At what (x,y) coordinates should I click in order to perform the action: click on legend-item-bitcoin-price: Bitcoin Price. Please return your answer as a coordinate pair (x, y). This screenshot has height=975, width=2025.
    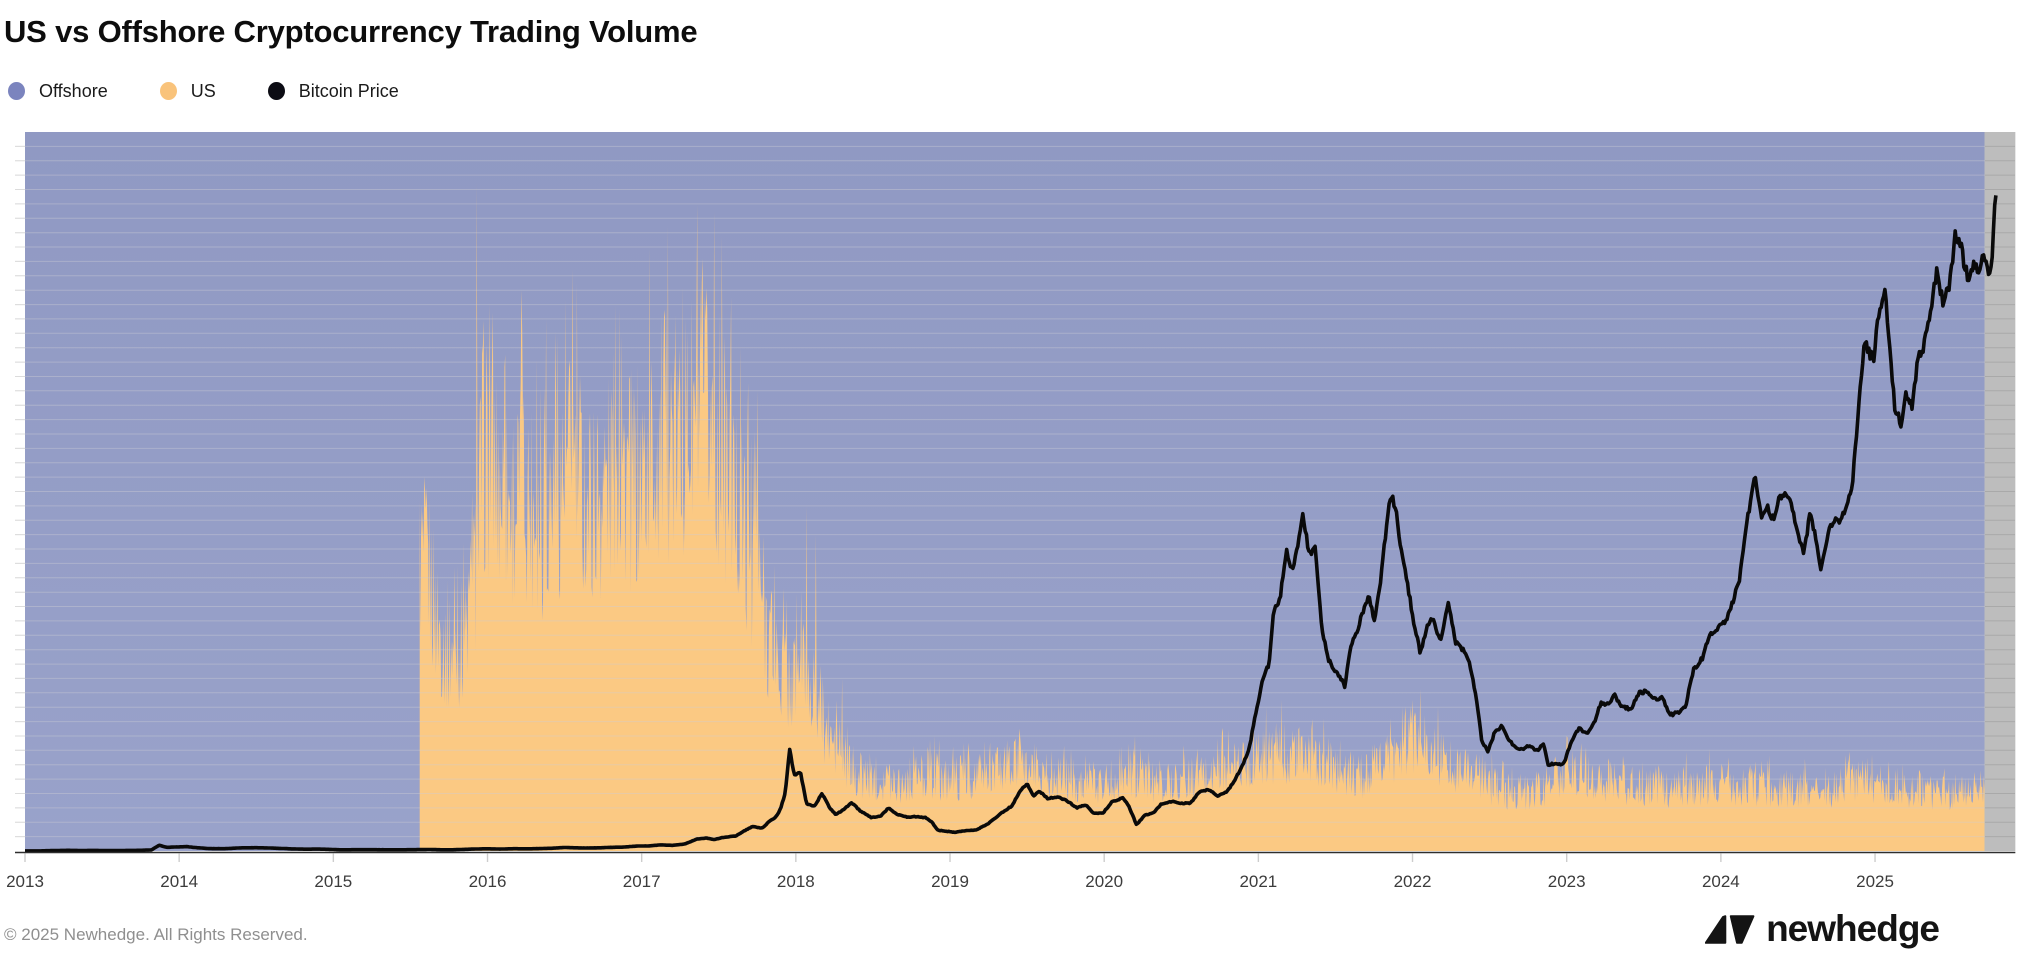
    Looking at the image, I should click on (333, 91).